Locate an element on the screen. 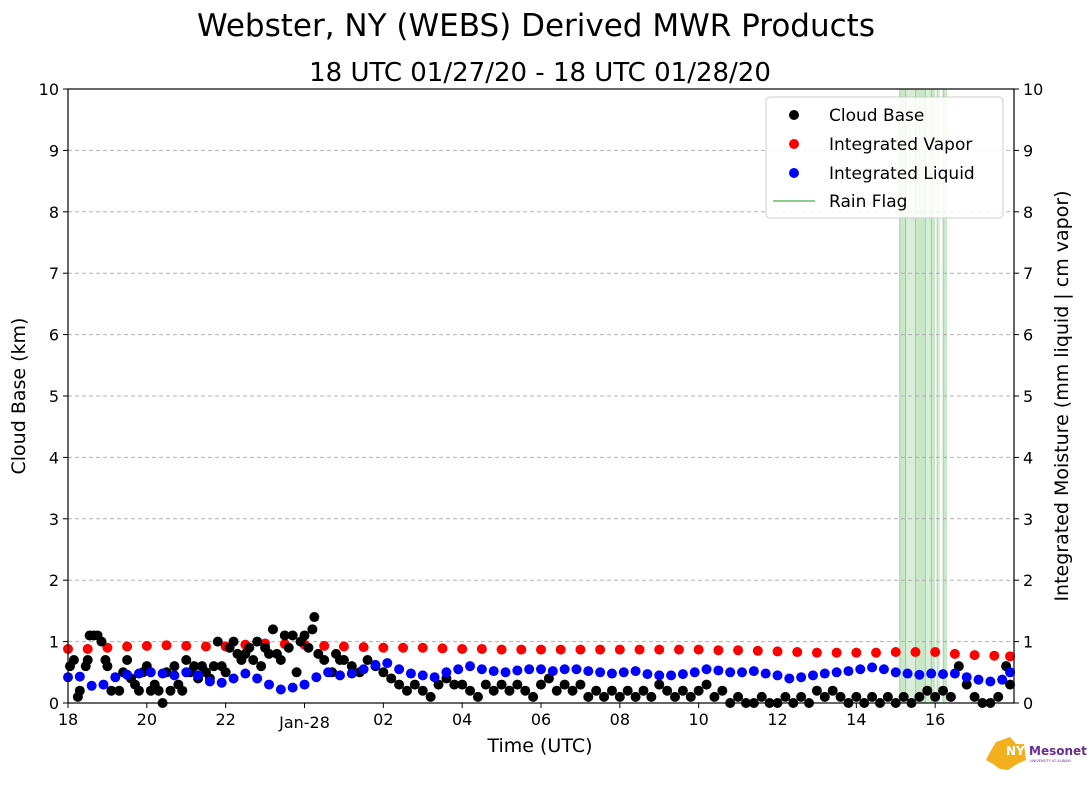 Image resolution: width=1089 pixels, height=804 pixels. y-tick-label-right: 4 is located at coordinates (1028, 457).